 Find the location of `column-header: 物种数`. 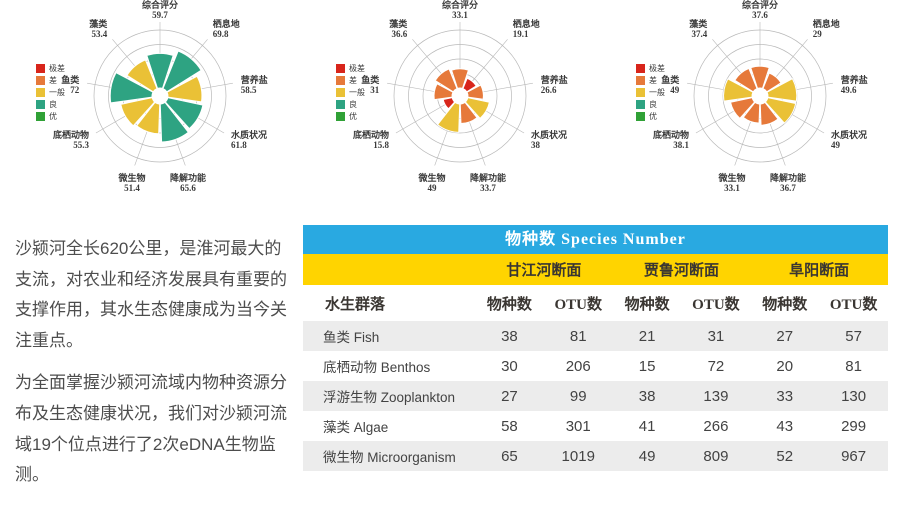

column-header: 物种数 is located at coordinates (785, 304).